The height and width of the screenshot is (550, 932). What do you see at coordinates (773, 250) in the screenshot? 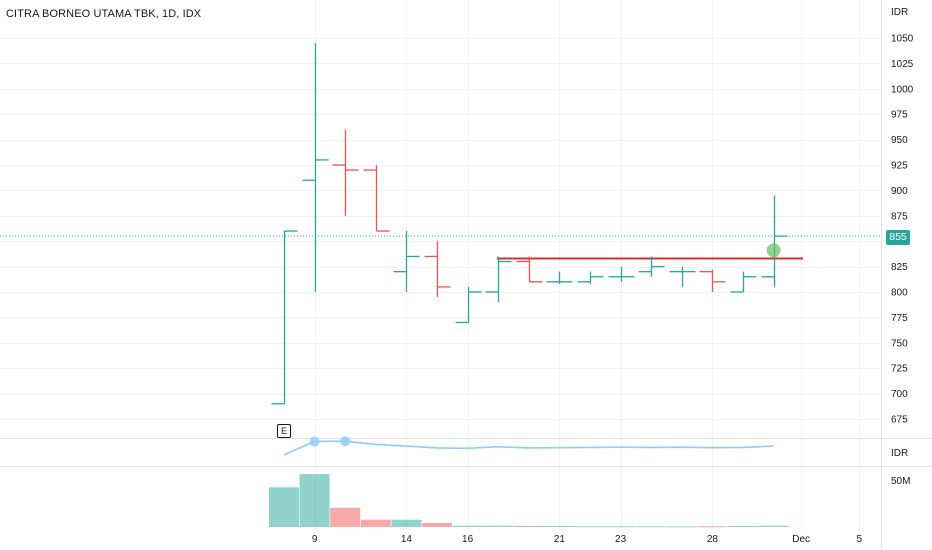
I see `signal-marker` at bounding box center [773, 250].